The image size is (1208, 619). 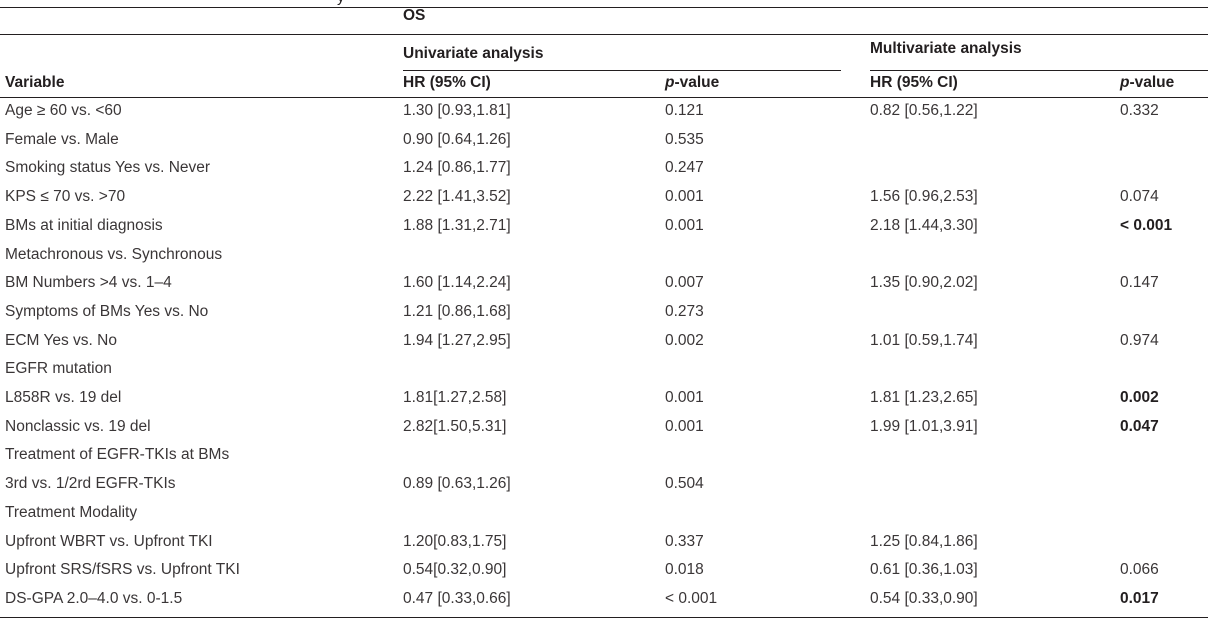 I want to click on variable-cell: L858R vs. 19 del, so click(x=63, y=397).